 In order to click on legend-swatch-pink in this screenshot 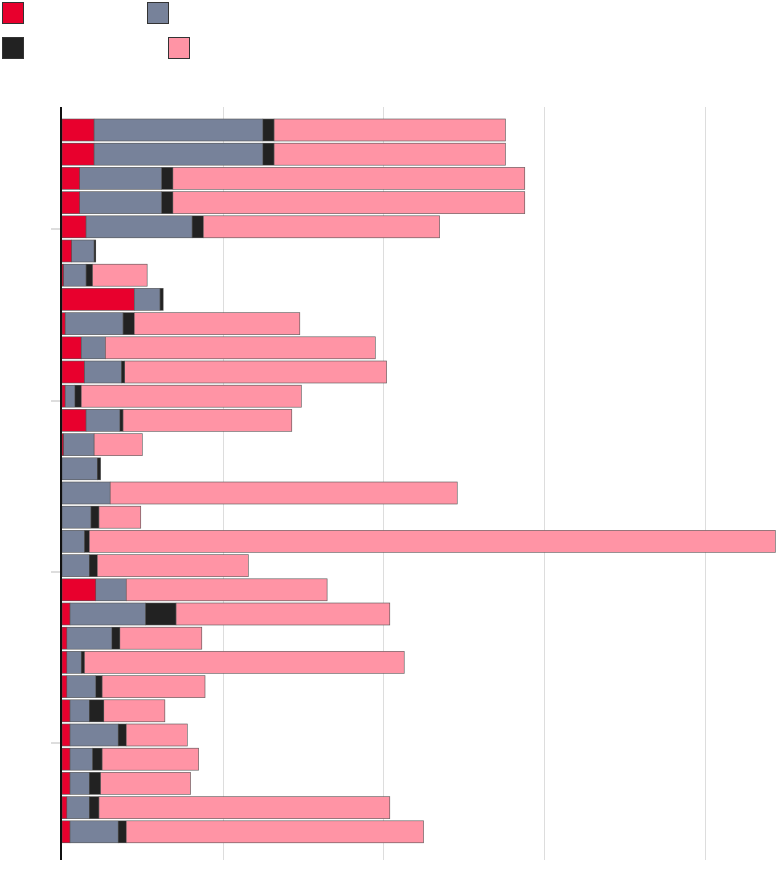, I will do `click(179, 48)`.